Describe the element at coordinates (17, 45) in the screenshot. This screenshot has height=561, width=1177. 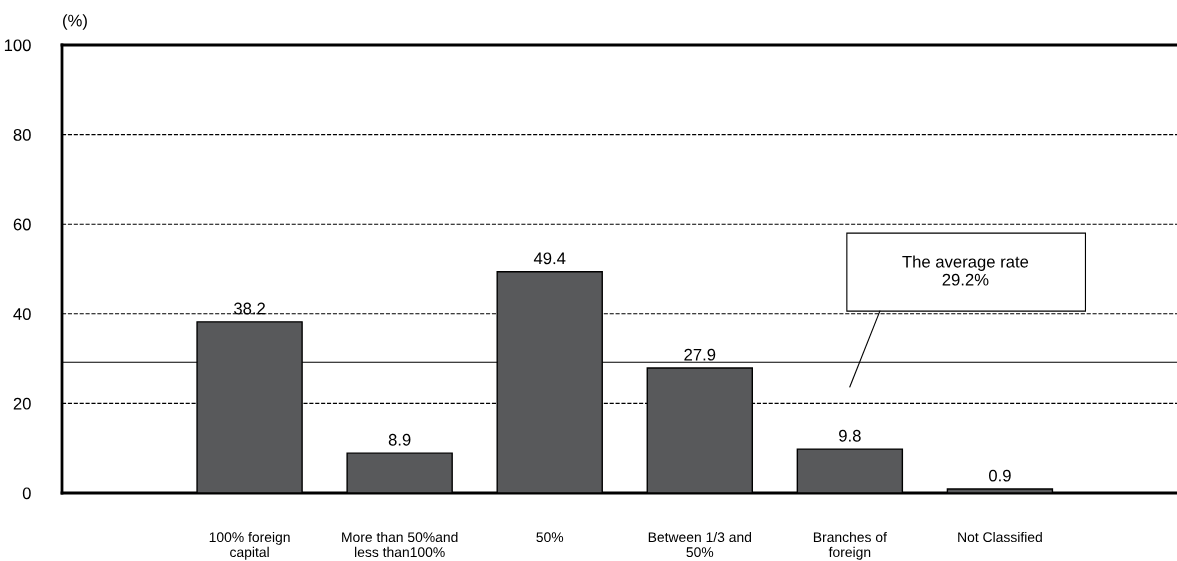
I see `y-tick-label: 100` at that location.